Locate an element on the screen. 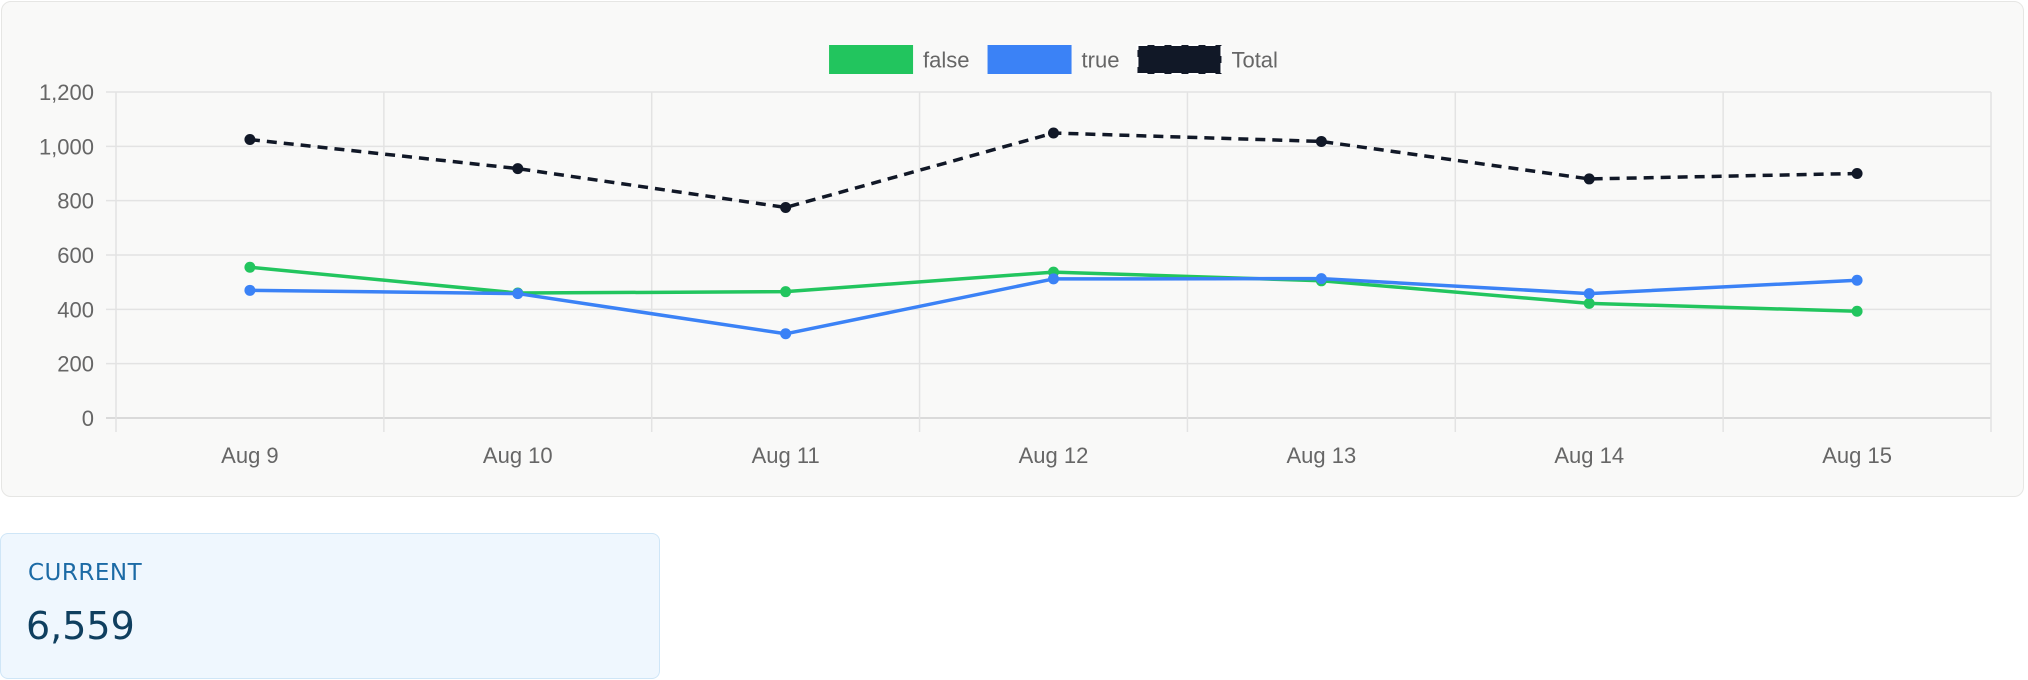 Image resolution: width=2028 pixels, height=680 pixels. x-tick-label: Aug 10 is located at coordinates (518, 455).